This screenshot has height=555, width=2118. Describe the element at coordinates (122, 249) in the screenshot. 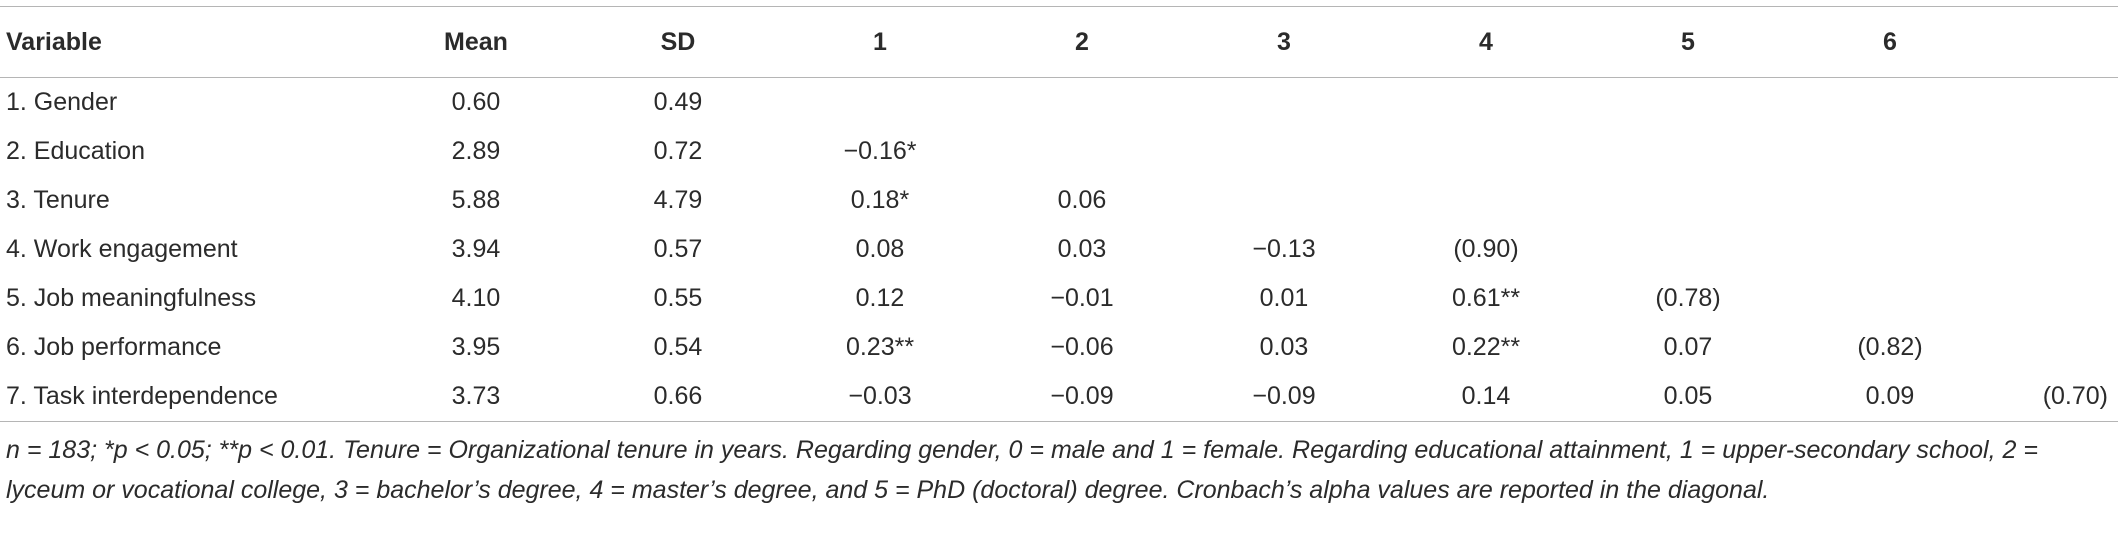

I see `table-cell: 4. Work engagement` at that location.